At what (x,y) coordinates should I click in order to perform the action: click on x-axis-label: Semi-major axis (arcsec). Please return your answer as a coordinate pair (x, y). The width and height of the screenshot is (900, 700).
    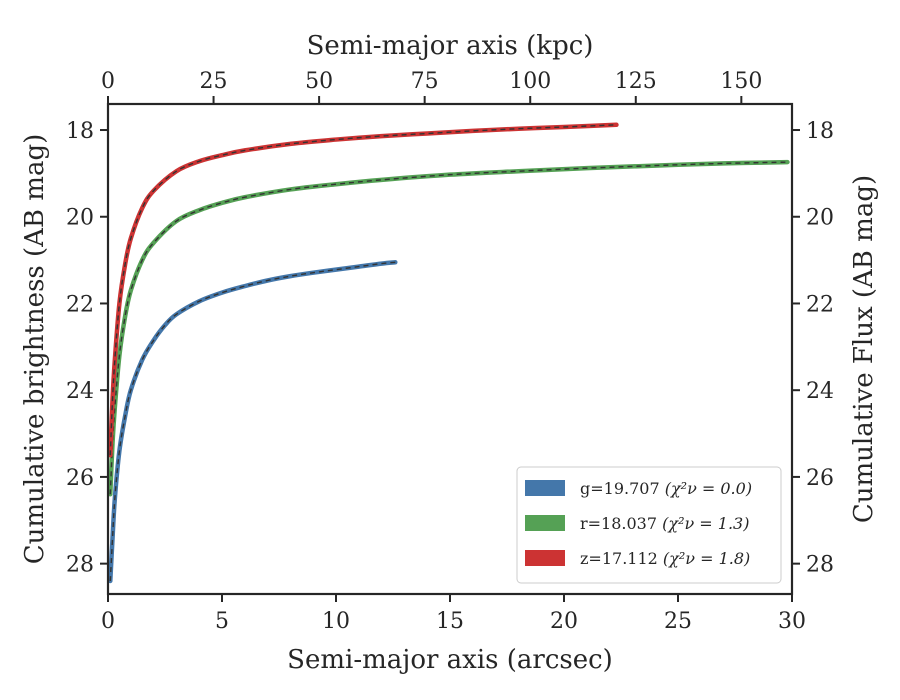
    Looking at the image, I should click on (450, 660).